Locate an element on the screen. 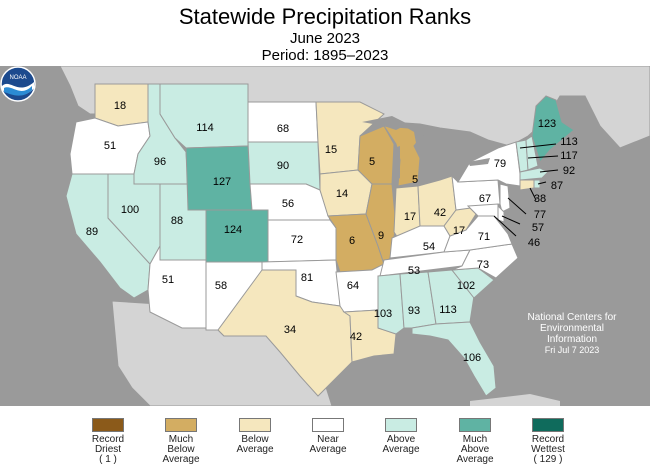 Image resolution: width=650 pixels, height=475 pixels. rank-PA: 67 is located at coordinates (485, 199).